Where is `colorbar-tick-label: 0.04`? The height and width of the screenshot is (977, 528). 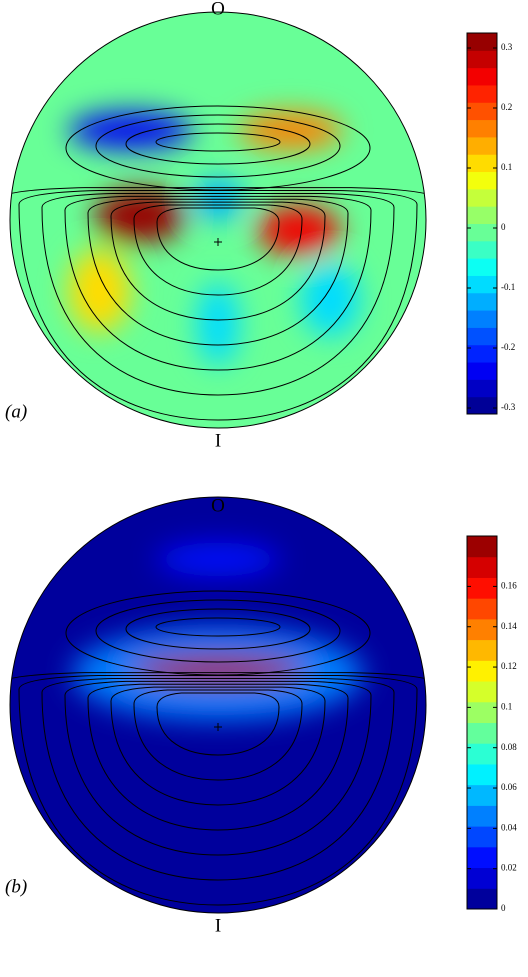 colorbar-tick-label: 0.04 is located at coordinates (509, 827).